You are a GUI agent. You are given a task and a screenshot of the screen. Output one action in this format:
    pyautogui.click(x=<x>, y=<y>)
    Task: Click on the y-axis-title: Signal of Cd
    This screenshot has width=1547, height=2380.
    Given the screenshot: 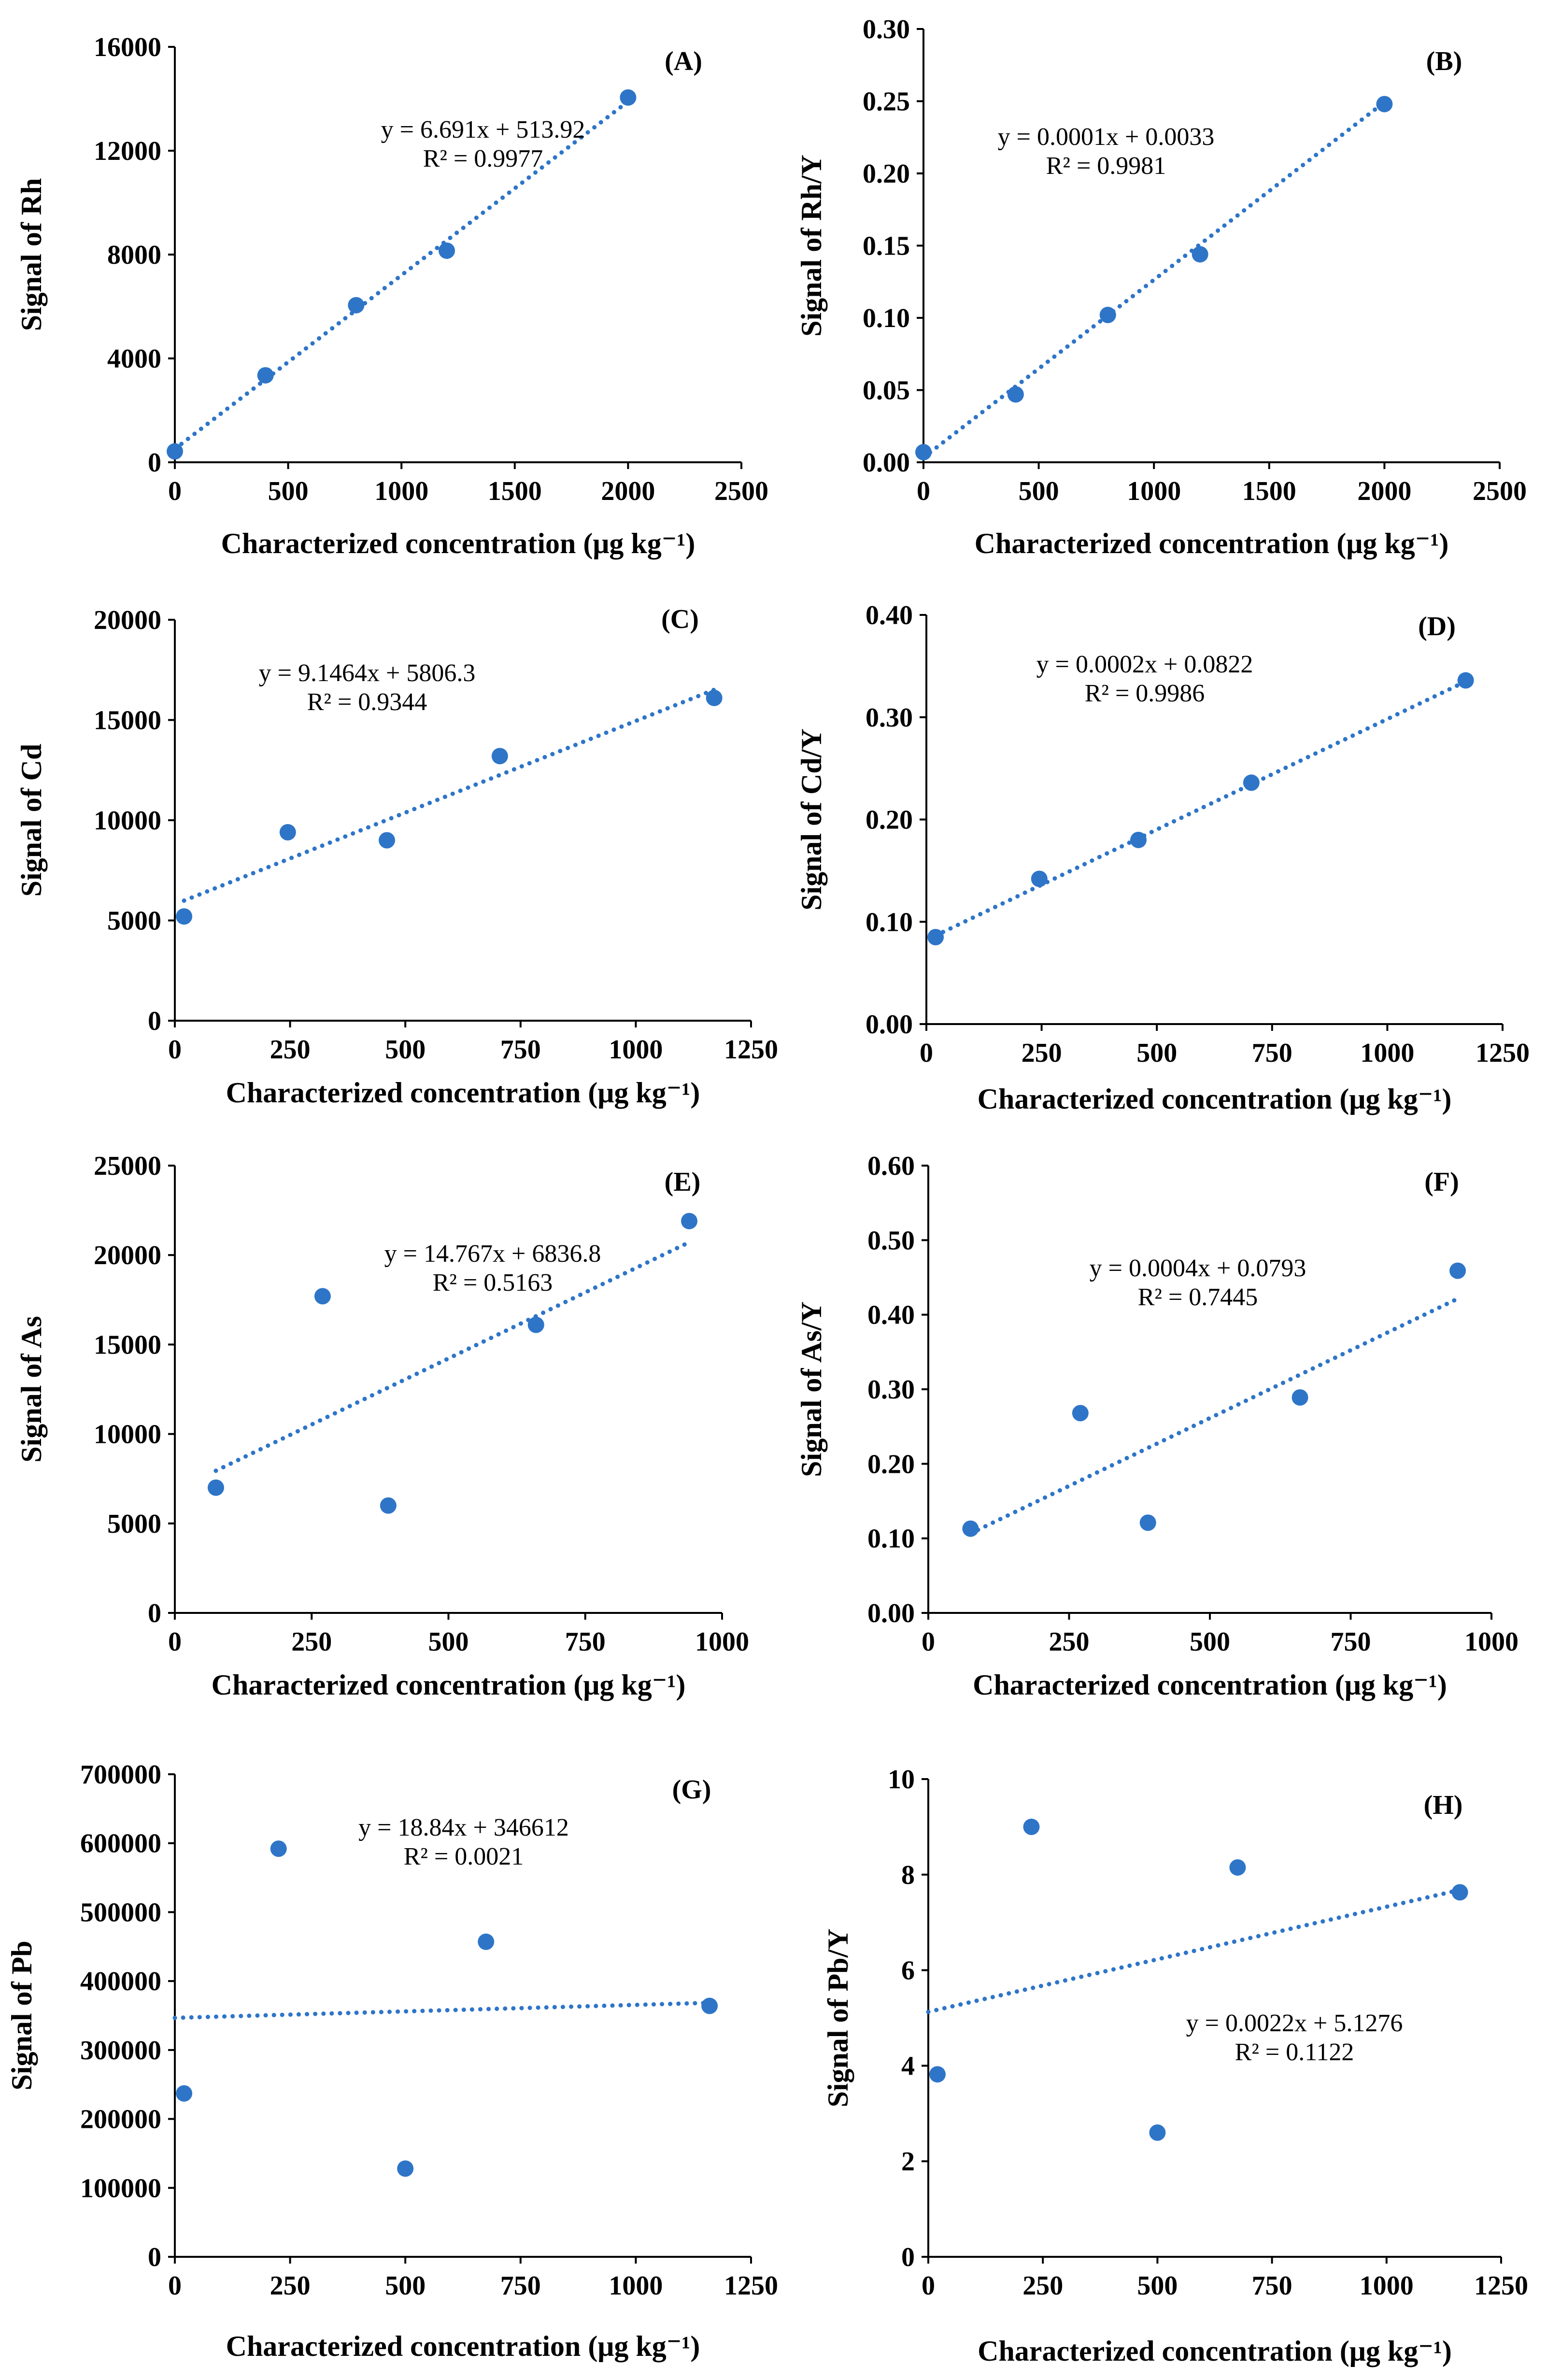 What is the action you would take?
    pyautogui.click(x=31, y=821)
    